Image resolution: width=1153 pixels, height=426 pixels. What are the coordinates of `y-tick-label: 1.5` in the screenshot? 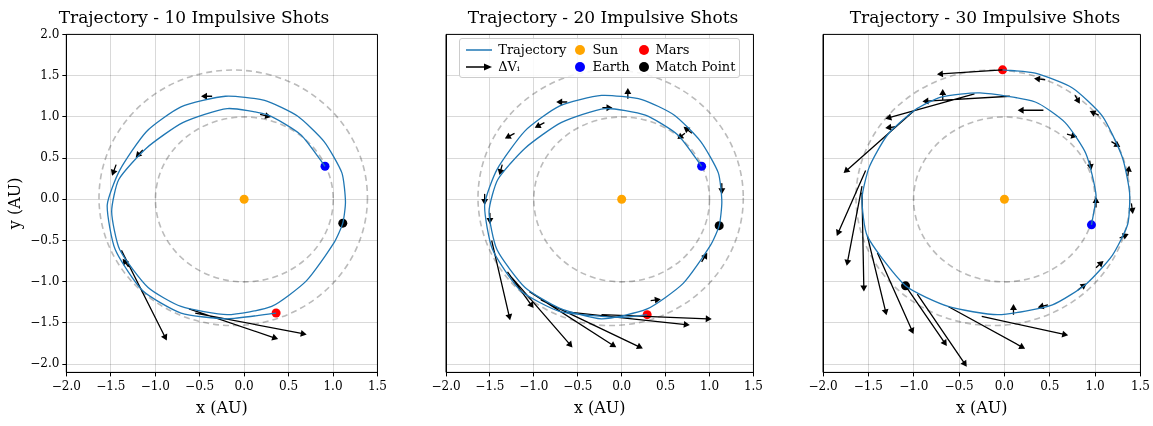 It's located at (50, 74).